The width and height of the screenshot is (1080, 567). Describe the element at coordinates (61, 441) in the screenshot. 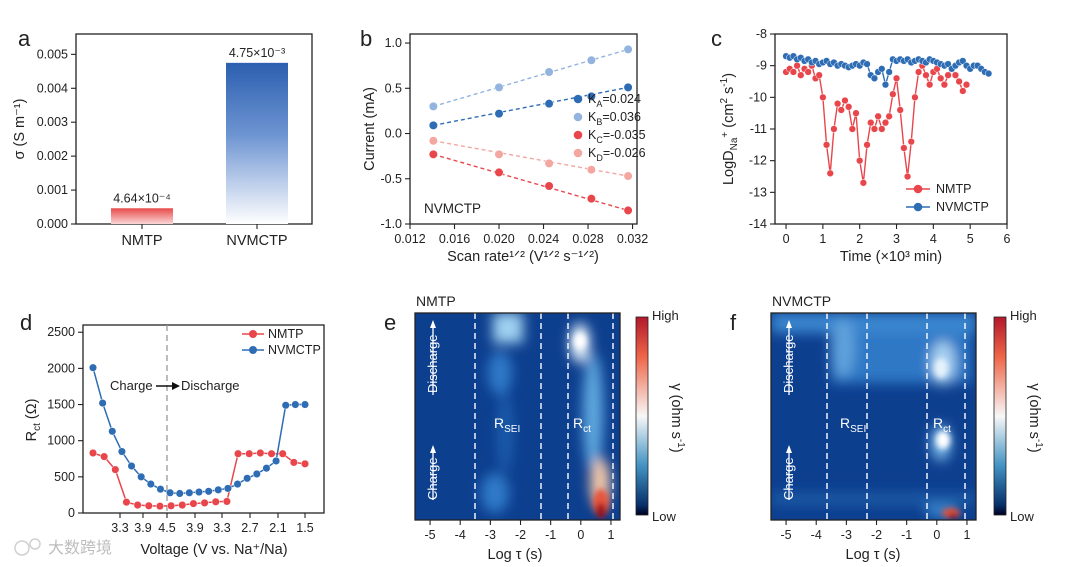

I see `panel-d-y-tick-label: 1000` at that location.